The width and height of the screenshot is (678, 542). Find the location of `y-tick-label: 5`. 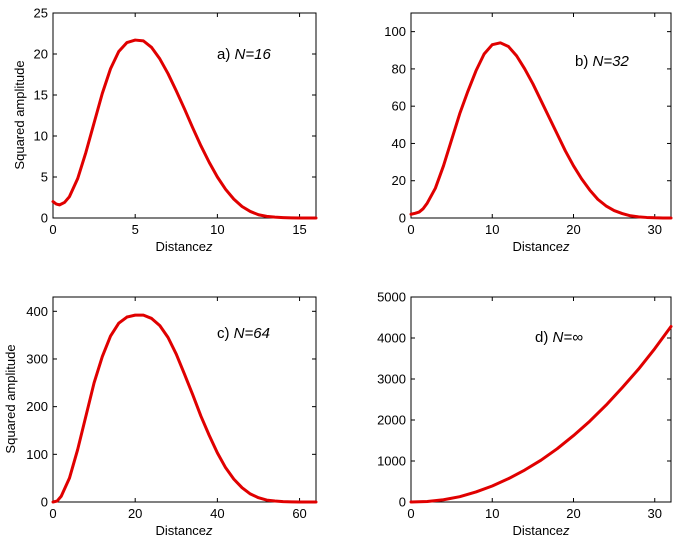

y-tick-label: 5 is located at coordinates (44, 177).